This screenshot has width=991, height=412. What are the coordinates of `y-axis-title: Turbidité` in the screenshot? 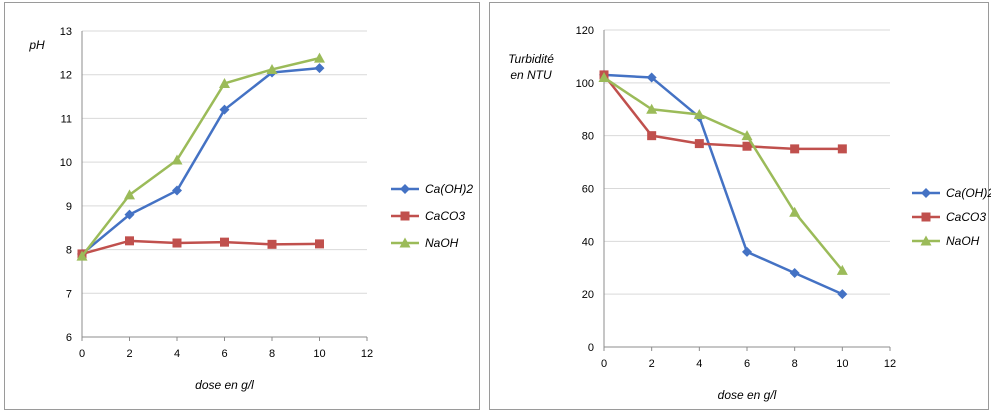 It's located at (531, 59).